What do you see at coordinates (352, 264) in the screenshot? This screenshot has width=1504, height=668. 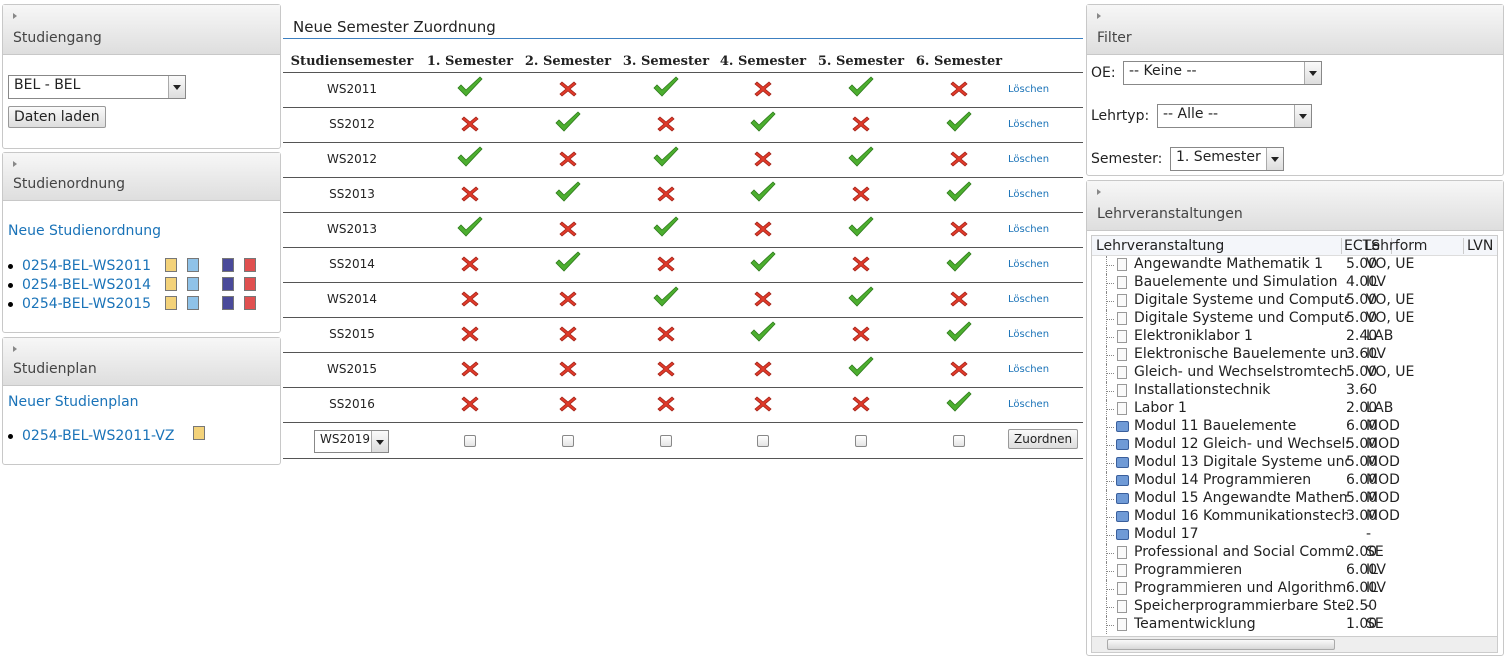 I see `semester-cell: SS2014` at bounding box center [352, 264].